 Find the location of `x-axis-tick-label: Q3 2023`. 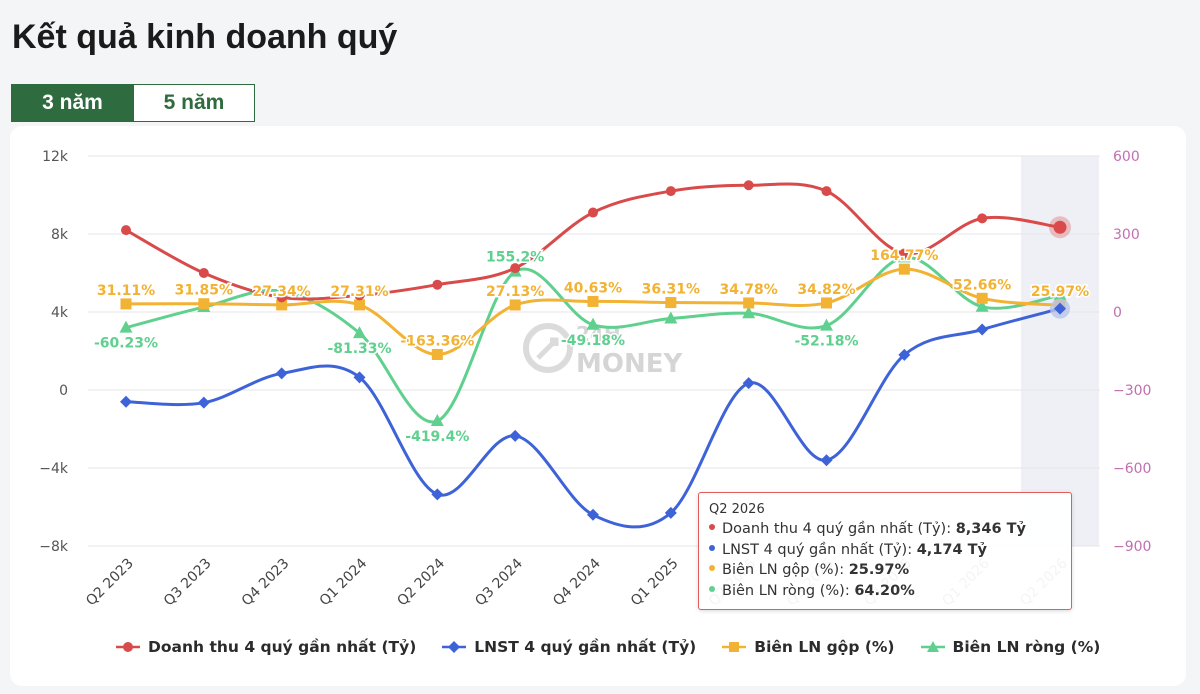

x-axis-tick-label: Q3 2023 is located at coordinates (188, 583).